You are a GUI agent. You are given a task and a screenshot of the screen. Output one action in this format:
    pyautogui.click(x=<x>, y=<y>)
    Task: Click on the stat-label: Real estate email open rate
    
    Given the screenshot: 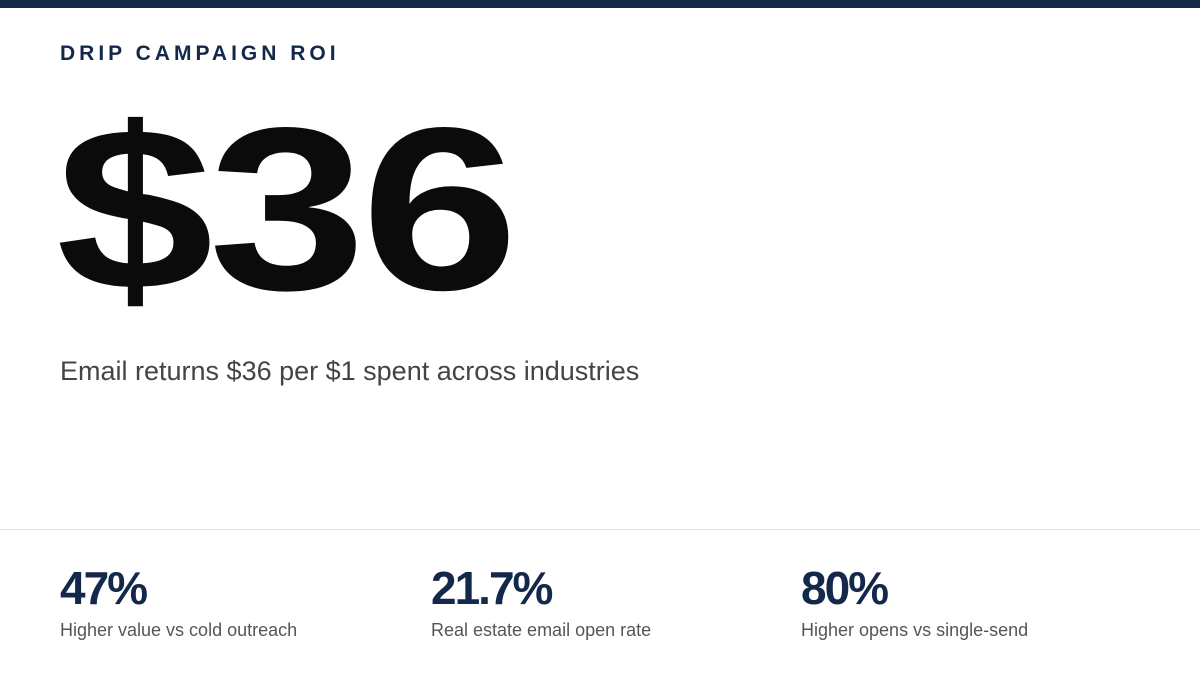 What is the action you would take?
    pyautogui.click(x=541, y=630)
    